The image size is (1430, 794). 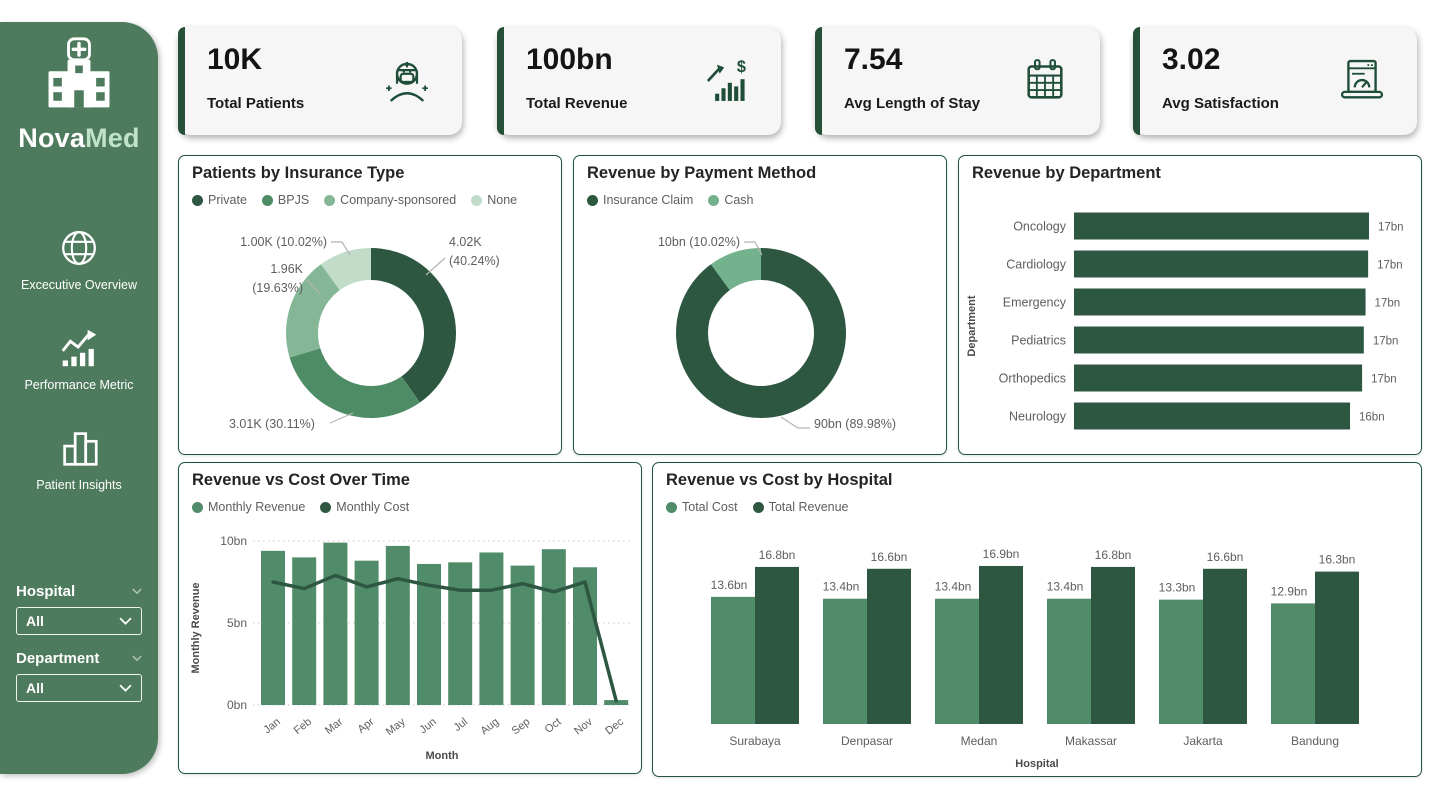 What do you see at coordinates (889, 557) in the screenshot?
I see `revenue-value-label: 16.6bn` at bounding box center [889, 557].